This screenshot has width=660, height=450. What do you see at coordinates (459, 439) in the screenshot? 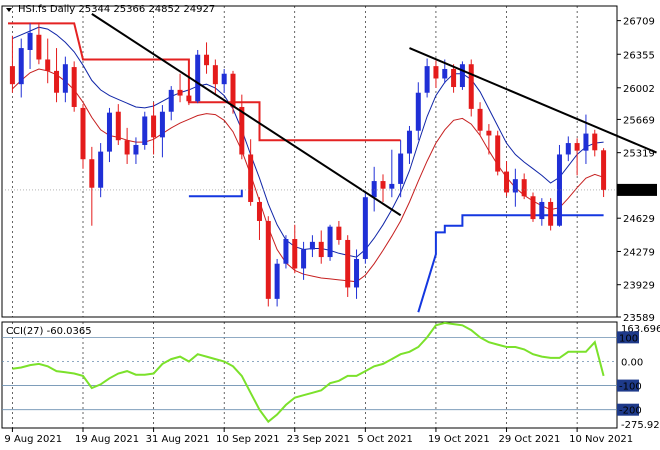
I see `x-tick-label: 19 Oct 2021` at bounding box center [459, 439].